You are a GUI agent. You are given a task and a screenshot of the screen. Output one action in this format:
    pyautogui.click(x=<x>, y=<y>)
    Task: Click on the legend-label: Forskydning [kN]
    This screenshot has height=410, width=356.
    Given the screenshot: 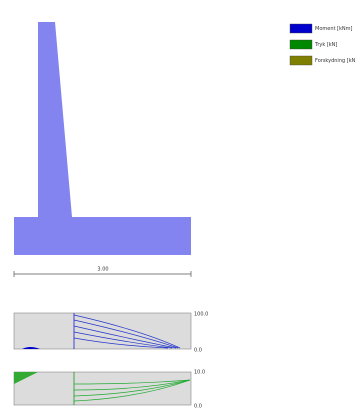 What is the action you would take?
    pyautogui.click(x=335, y=61)
    